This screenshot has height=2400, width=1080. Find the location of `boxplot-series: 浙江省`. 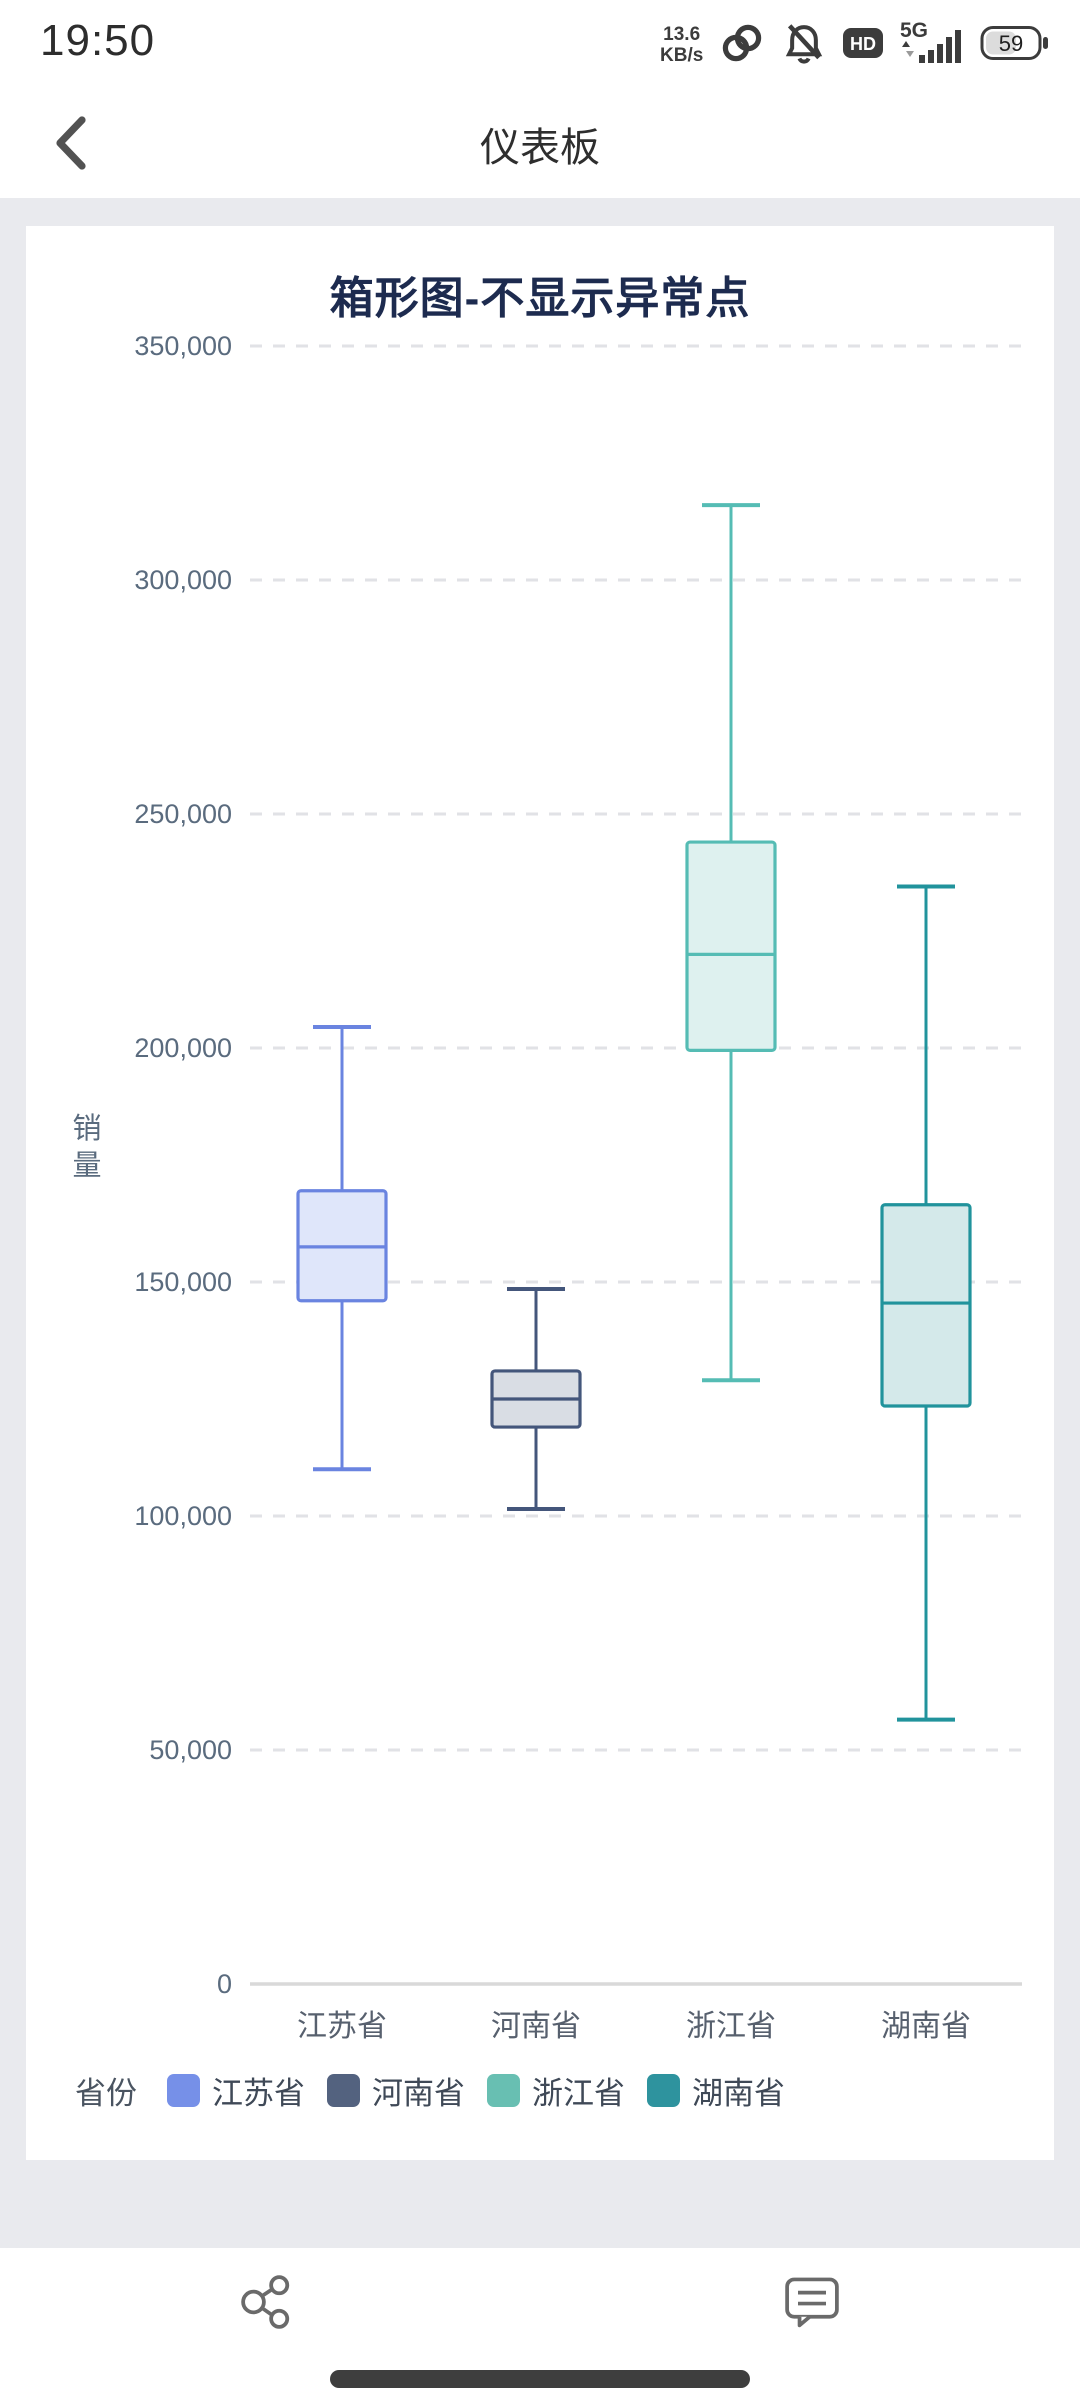

boxplot-series: 浙江省 is located at coordinates (731, 1273).